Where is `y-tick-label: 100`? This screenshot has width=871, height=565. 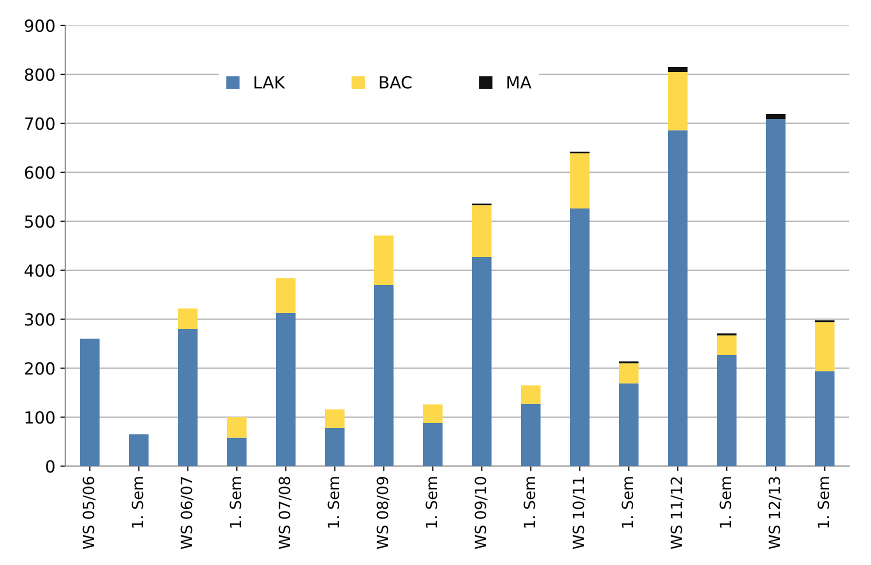
y-tick-label: 100 is located at coordinates (40, 417).